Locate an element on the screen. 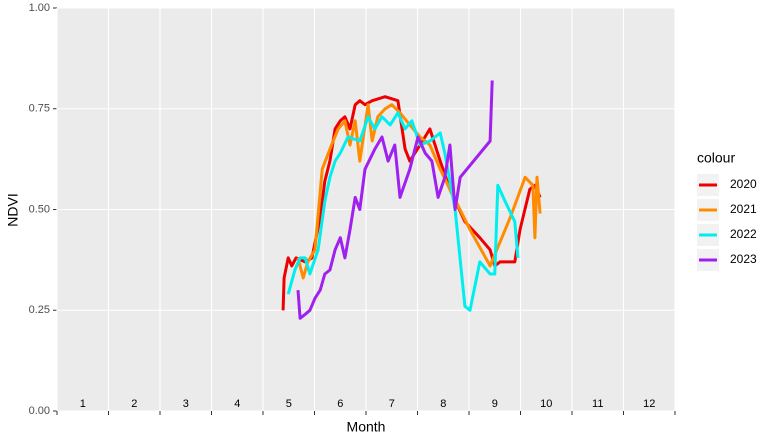 The height and width of the screenshot is (442, 773). legend-label: 2021 is located at coordinates (743, 209).